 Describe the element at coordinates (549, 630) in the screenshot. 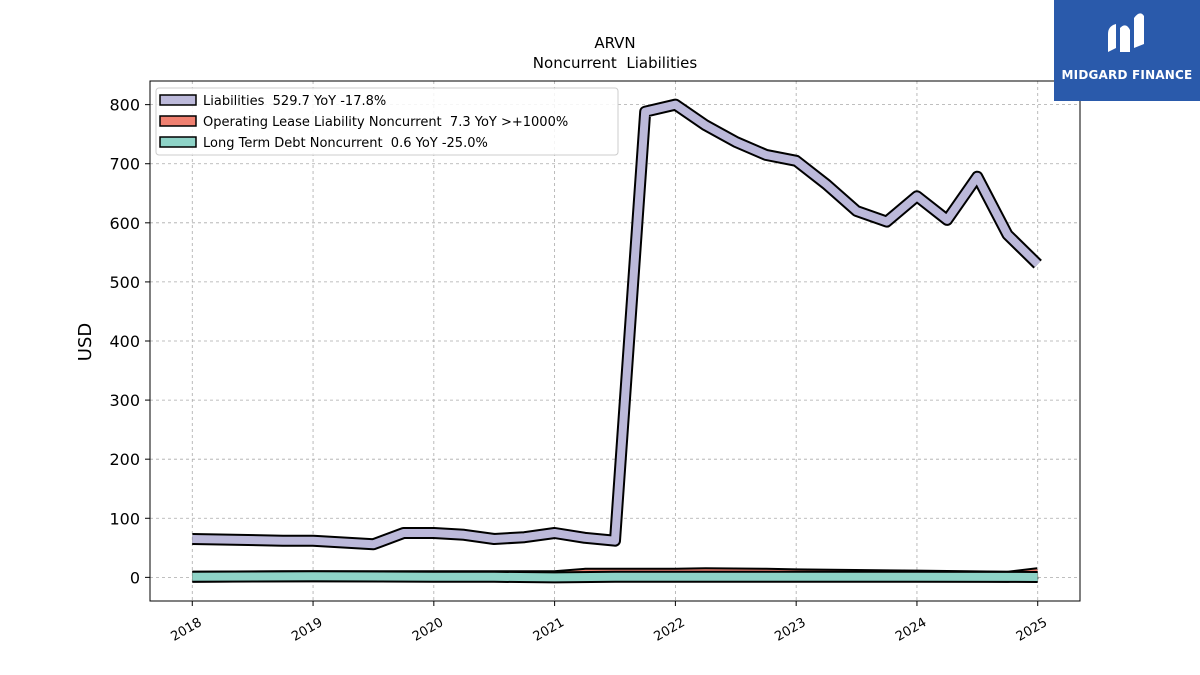

I see `x-tick-label: 2021` at that location.